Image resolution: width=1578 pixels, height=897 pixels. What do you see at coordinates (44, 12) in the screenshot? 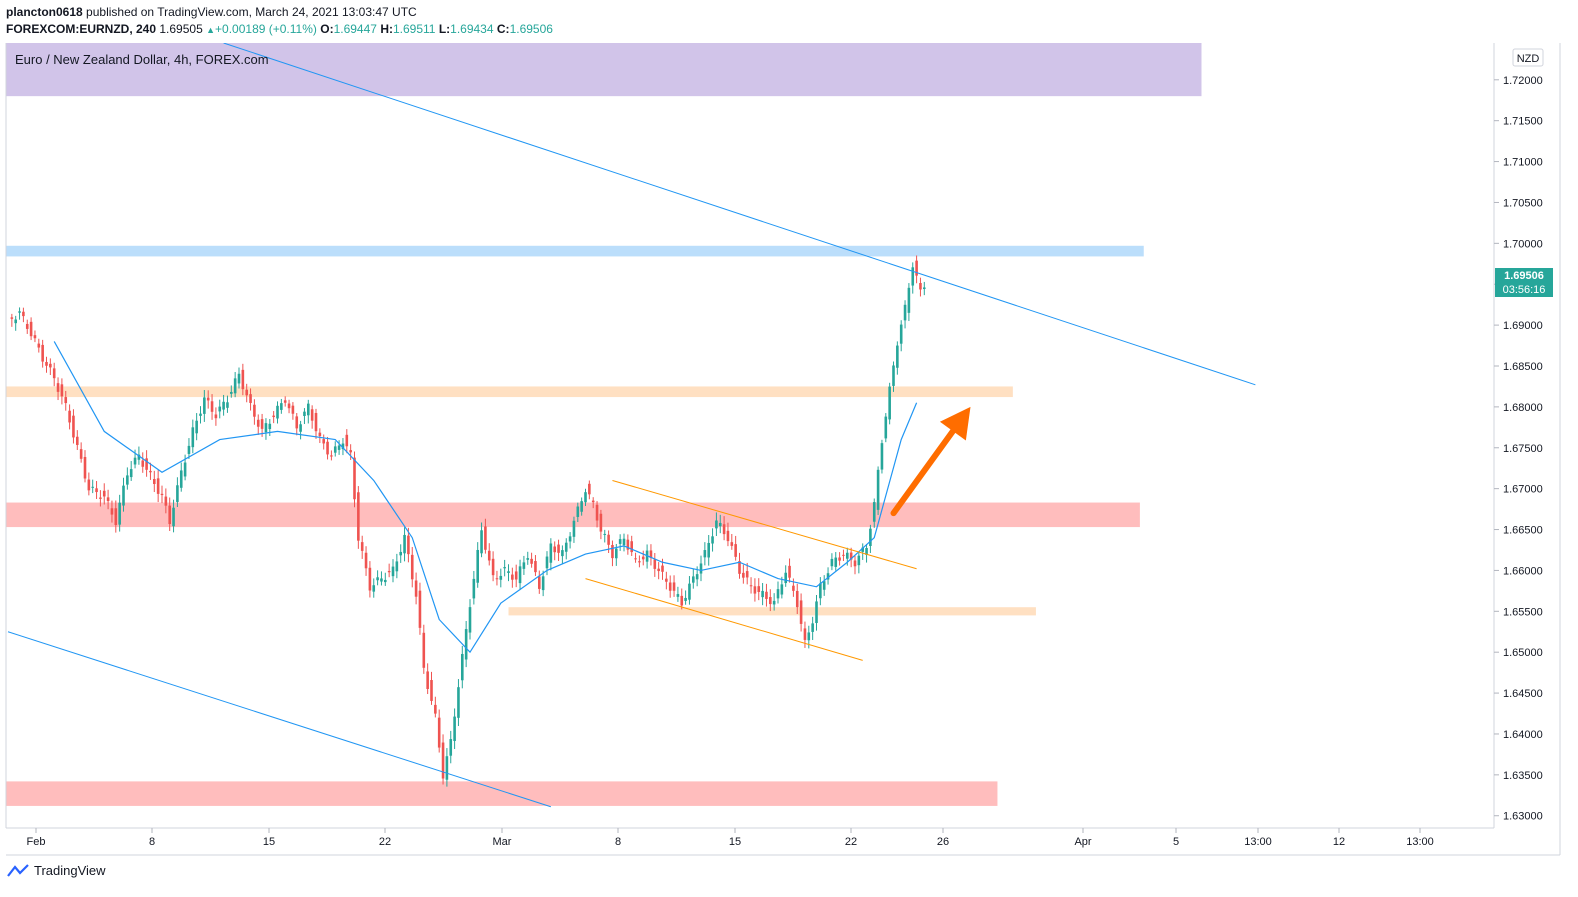
I see `author-name: plancton0618` at bounding box center [44, 12].